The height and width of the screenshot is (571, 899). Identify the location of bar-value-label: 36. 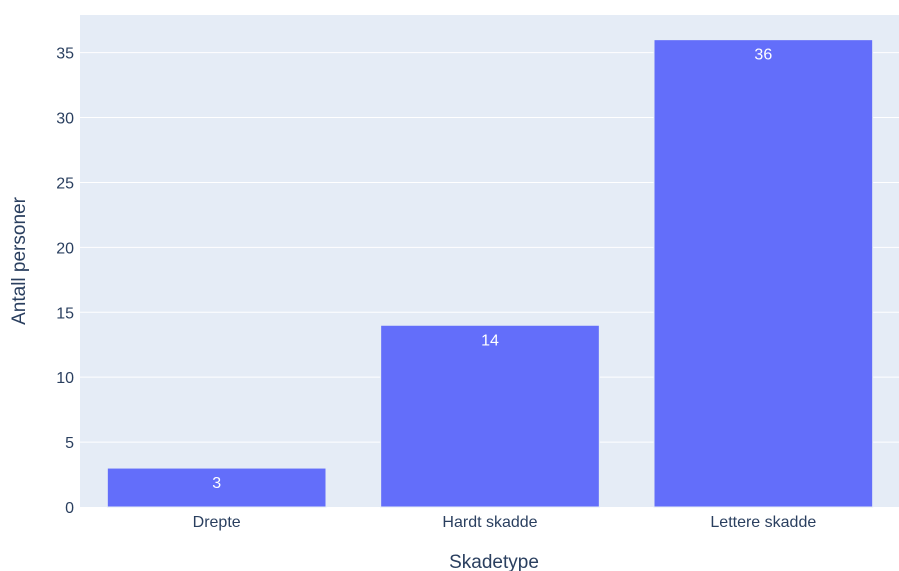
(763, 55).